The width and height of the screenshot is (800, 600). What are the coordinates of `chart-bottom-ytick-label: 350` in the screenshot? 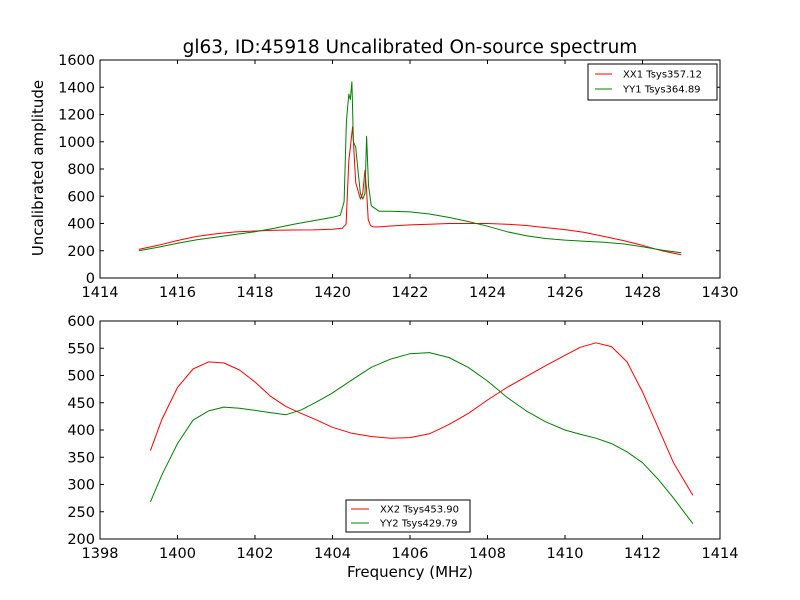 It's located at (81, 458).